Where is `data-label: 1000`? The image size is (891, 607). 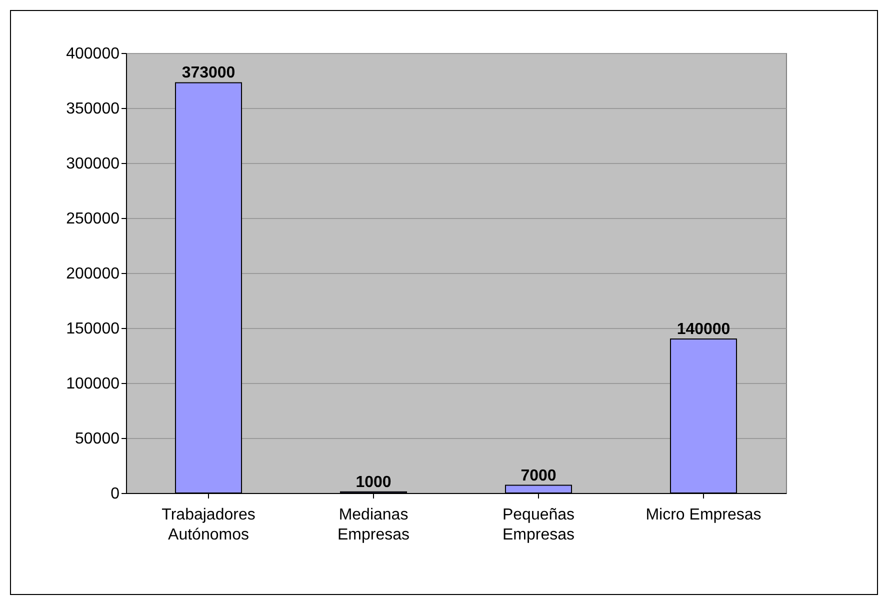
data-label: 1000 is located at coordinates (374, 482).